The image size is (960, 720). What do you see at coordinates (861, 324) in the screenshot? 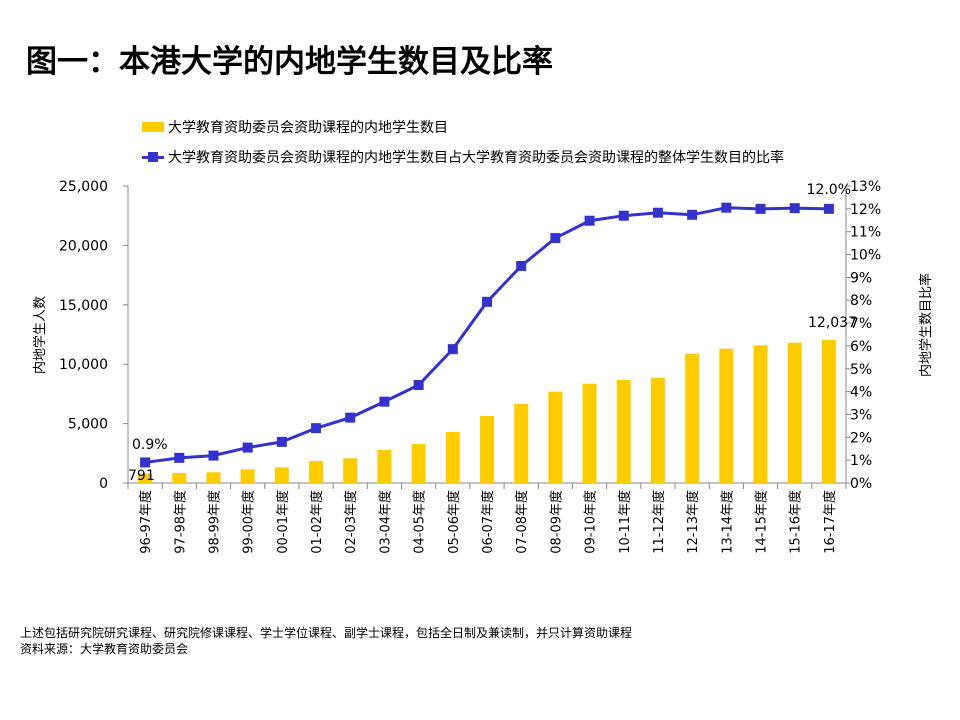
I see `right-tick-label: 7%` at bounding box center [861, 324].